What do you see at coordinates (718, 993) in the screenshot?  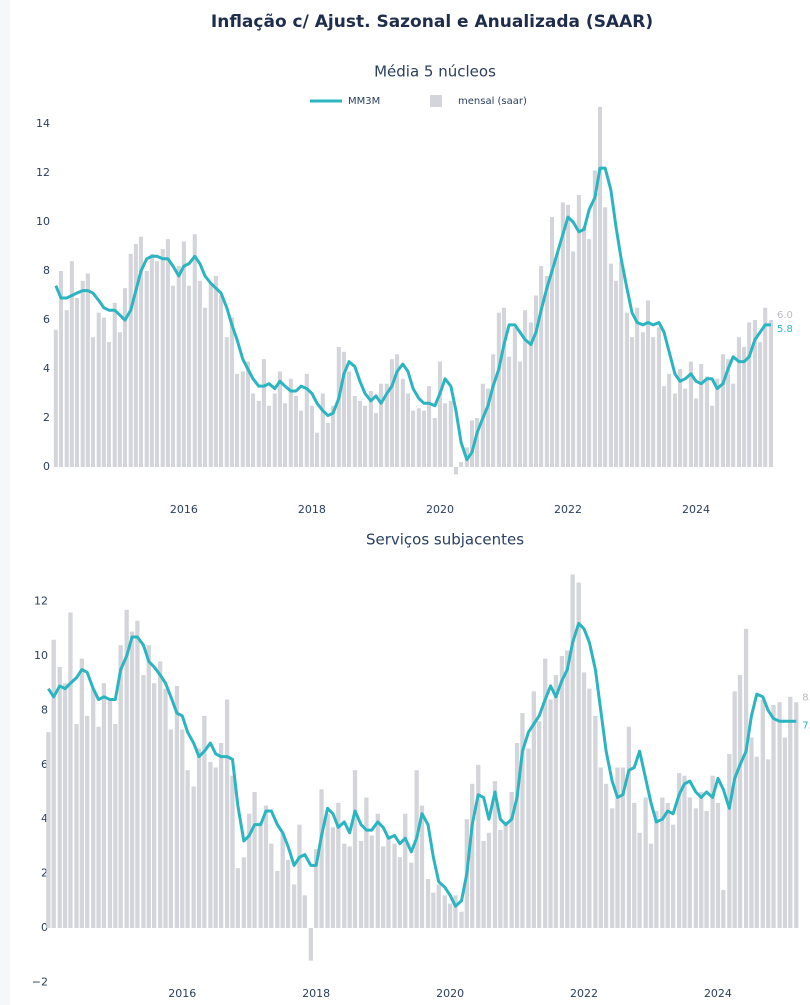 I see `x-tick-label: 2024` at bounding box center [718, 993].